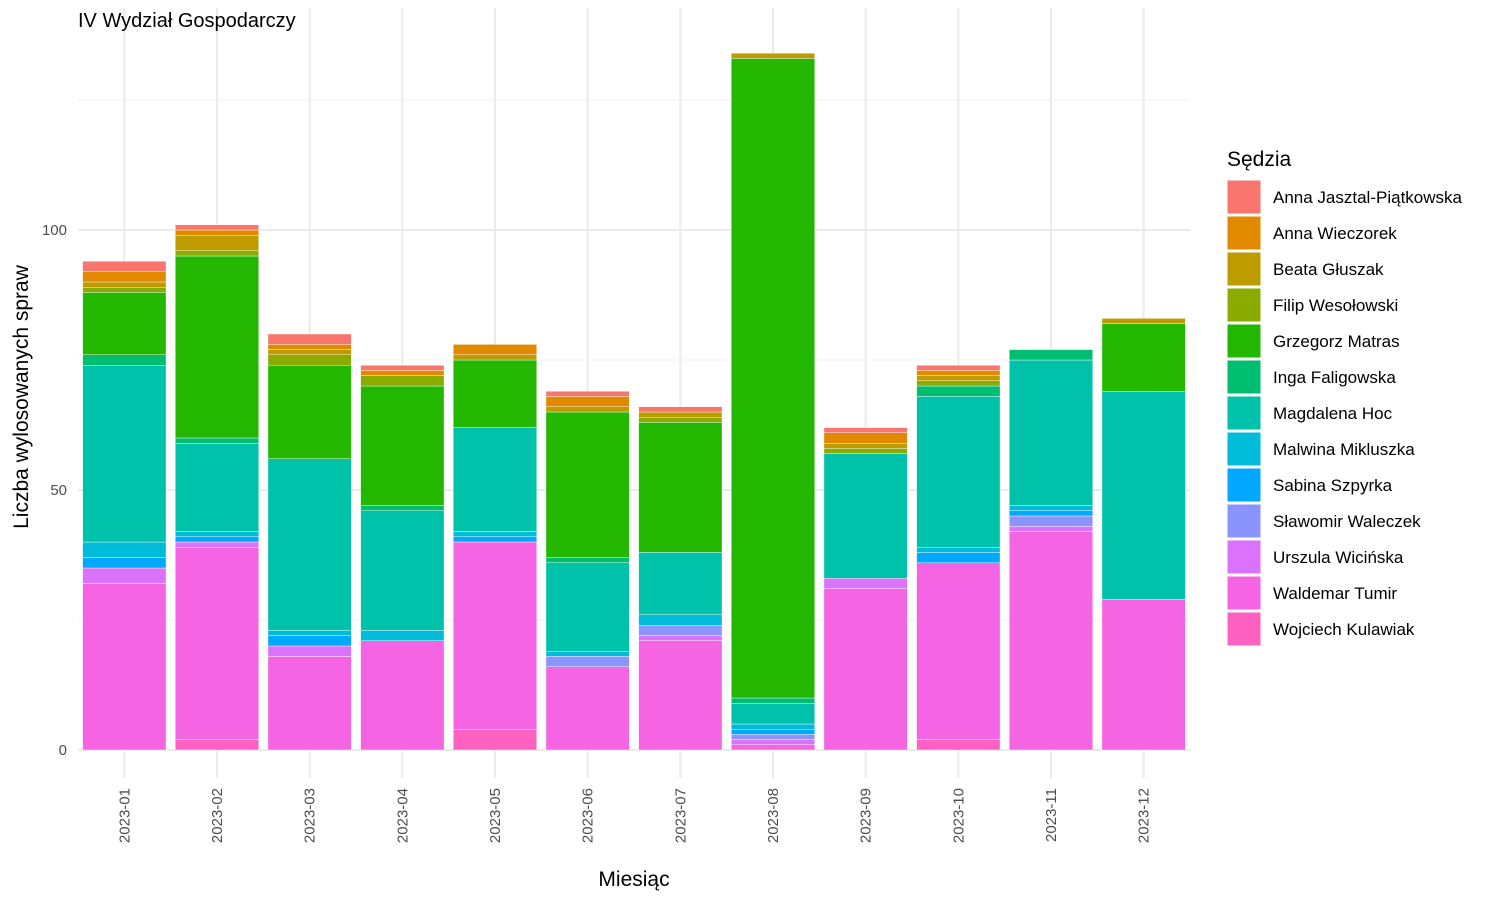 The width and height of the screenshot is (1500, 900). Describe the element at coordinates (1335, 593) in the screenshot. I see `legend-label: Waldemar Tumir` at that location.